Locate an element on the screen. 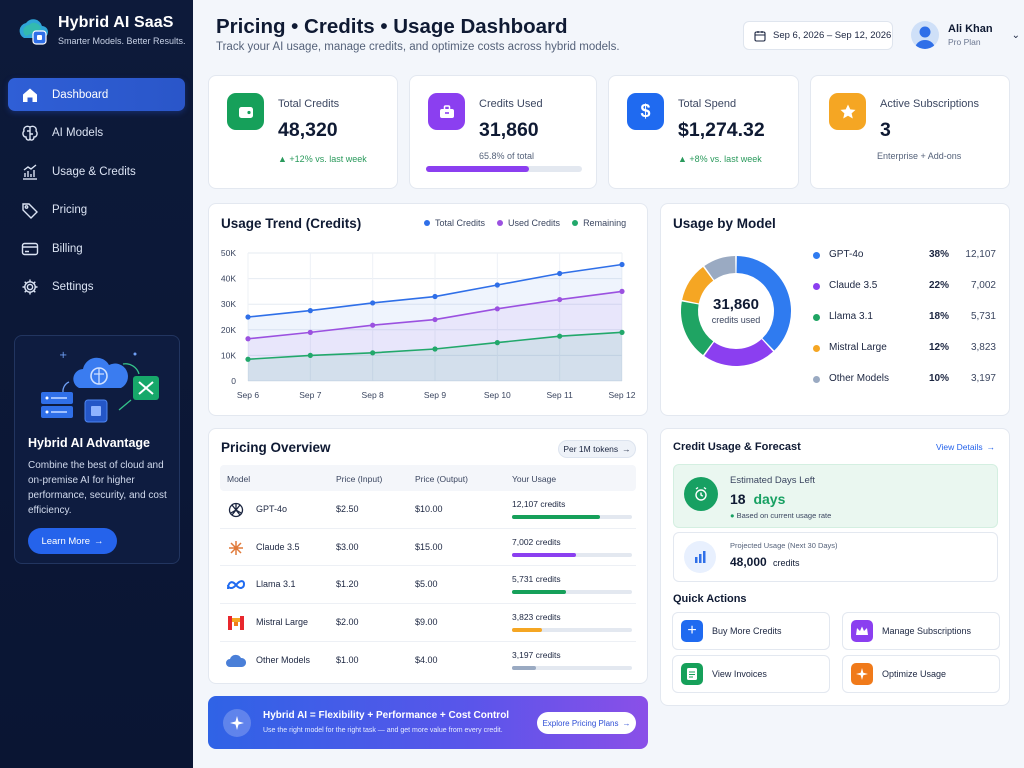  promo-title: Hybrid AI Advantage is located at coordinates (89, 443).